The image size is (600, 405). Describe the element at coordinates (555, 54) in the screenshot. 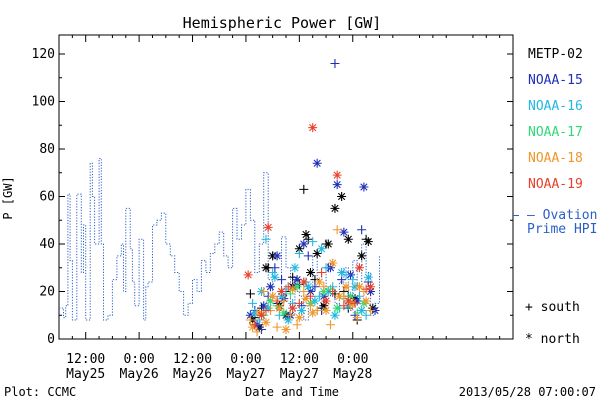

I see `legend-entry-metp-02: METP-02` at that location.